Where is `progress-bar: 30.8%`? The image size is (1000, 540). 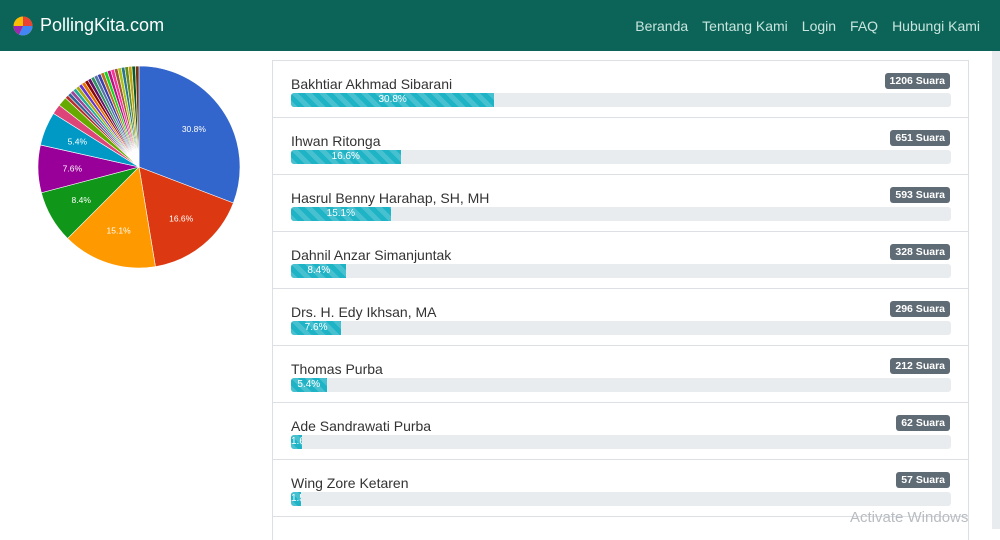 progress-bar: 30.8% is located at coordinates (393, 100).